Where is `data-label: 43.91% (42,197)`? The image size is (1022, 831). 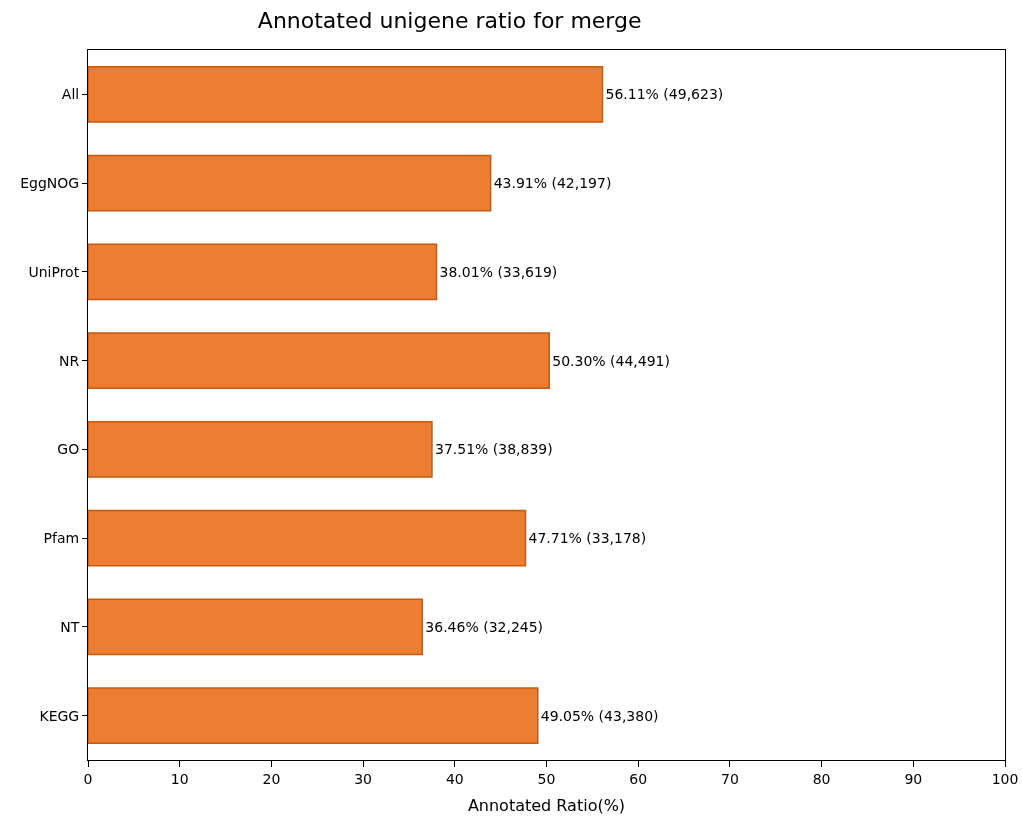
data-label: 43.91% (42,197) is located at coordinates (552, 183).